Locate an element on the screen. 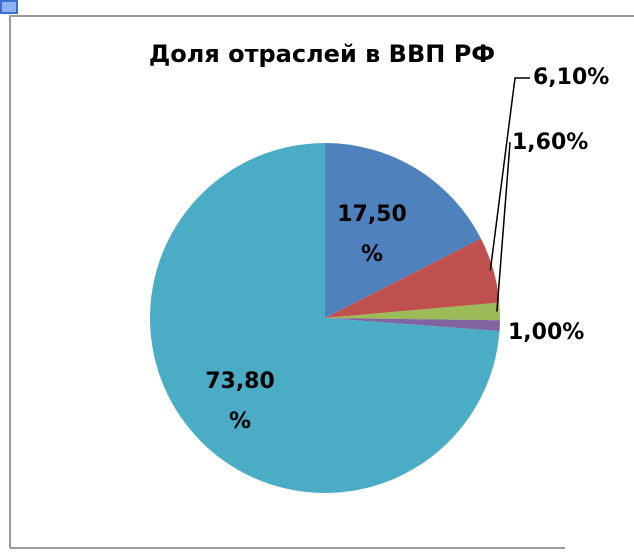 This screenshot has height=554, width=634. data-label: 1,00% is located at coordinates (546, 332).